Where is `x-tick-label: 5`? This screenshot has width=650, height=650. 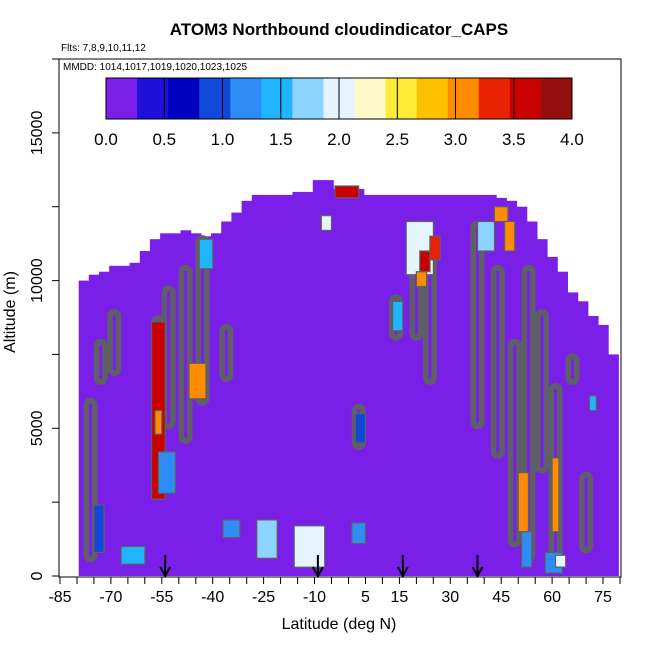 x-tick-label: 5 is located at coordinates (365, 597).